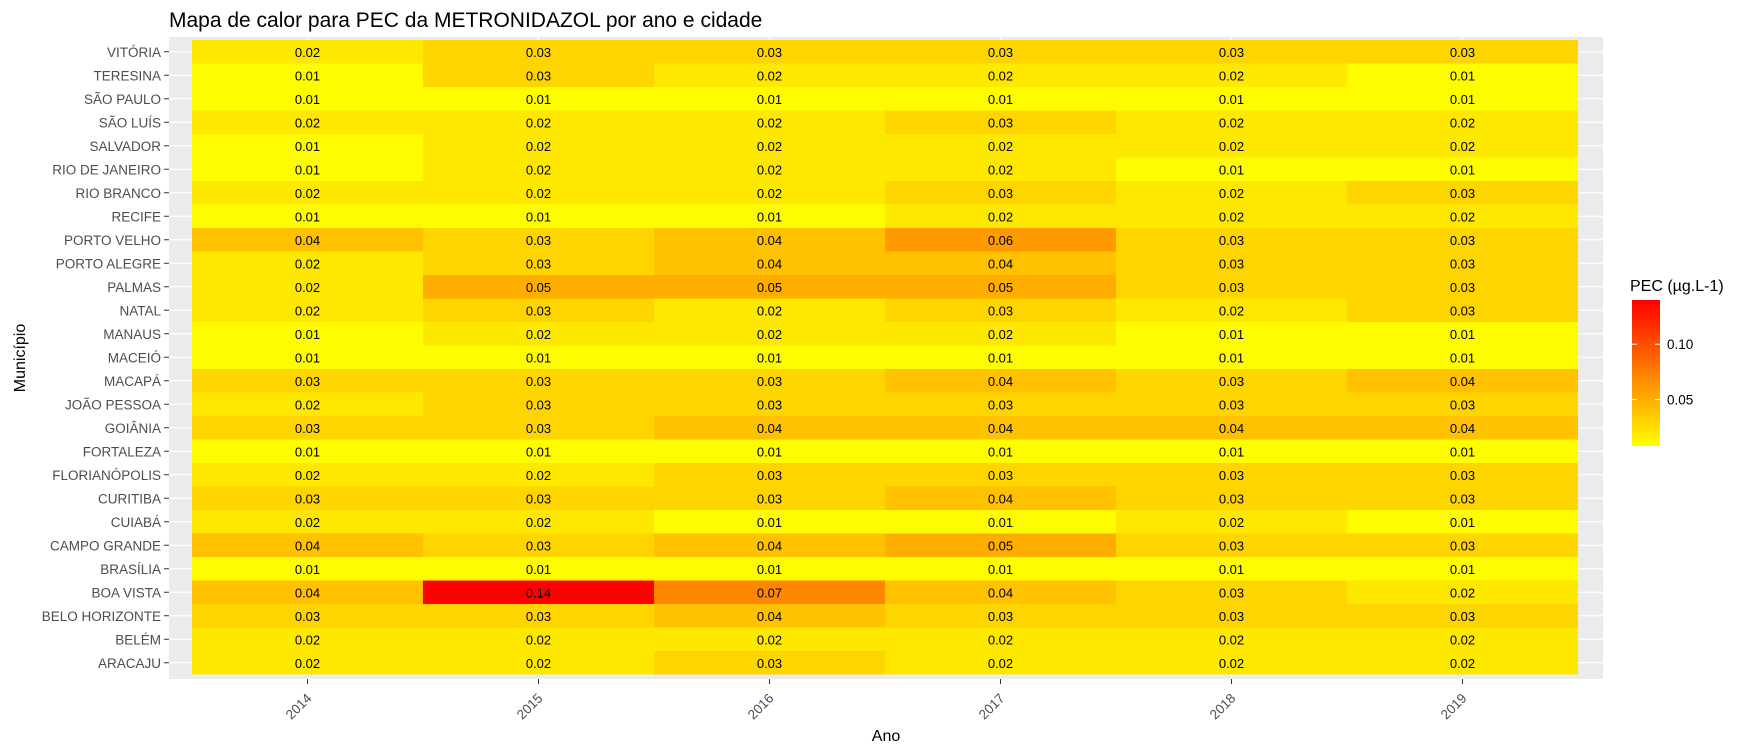 This screenshot has width=1750, height=750. Describe the element at coordinates (1223, 707) in the screenshot. I see `x-tick-label: 2018` at that location.